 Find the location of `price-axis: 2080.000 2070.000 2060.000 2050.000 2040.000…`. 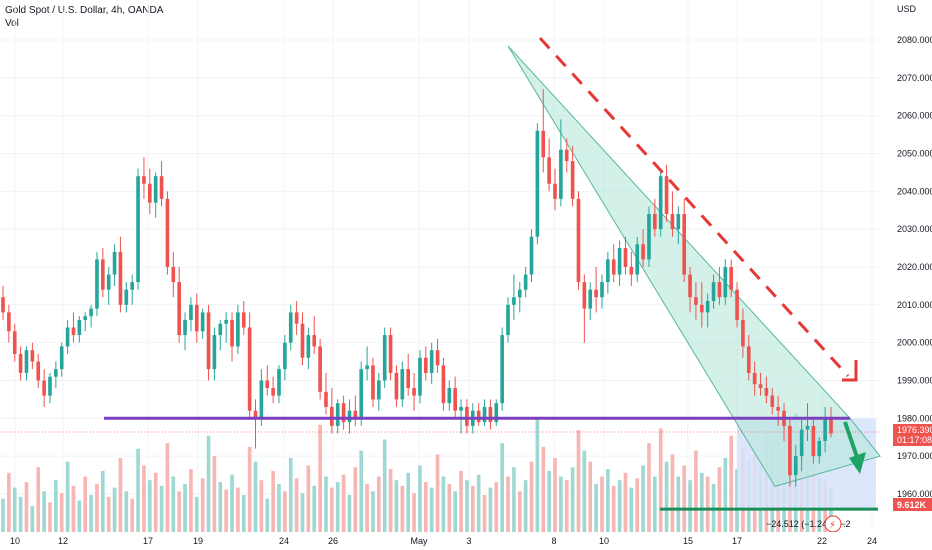

price-axis: 2080.000 2070.000 2060.000 2050.000 2040.000… is located at coordinates (907, 275).